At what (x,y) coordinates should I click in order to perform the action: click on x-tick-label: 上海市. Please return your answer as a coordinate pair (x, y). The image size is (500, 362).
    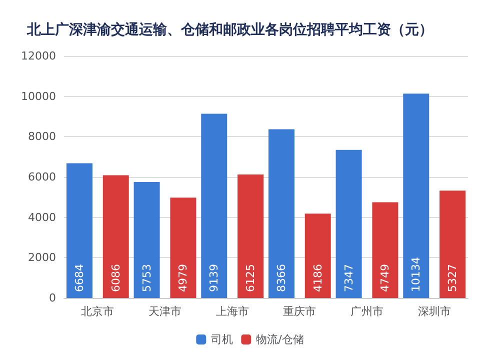
    Looking at the image, I should click on (232, 311).